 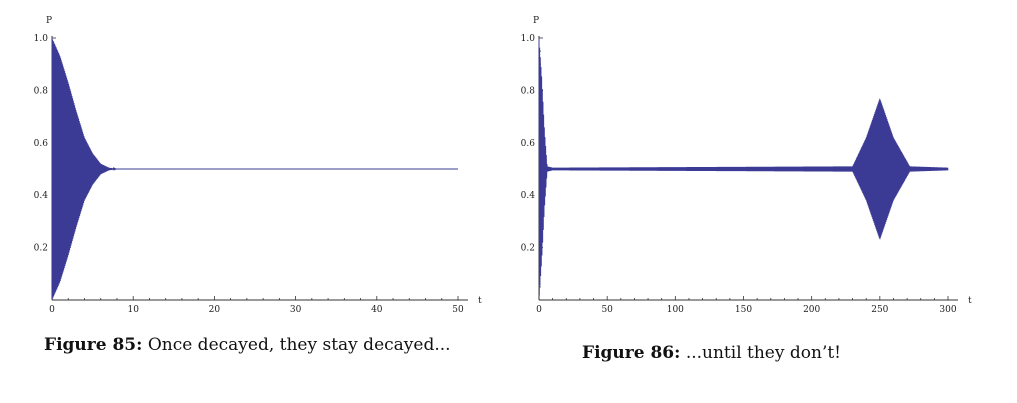 What do you see at coordinates (296, 310) in the screenshot?
I see `x-tick-label: 30` at bounding box center [296, 310].